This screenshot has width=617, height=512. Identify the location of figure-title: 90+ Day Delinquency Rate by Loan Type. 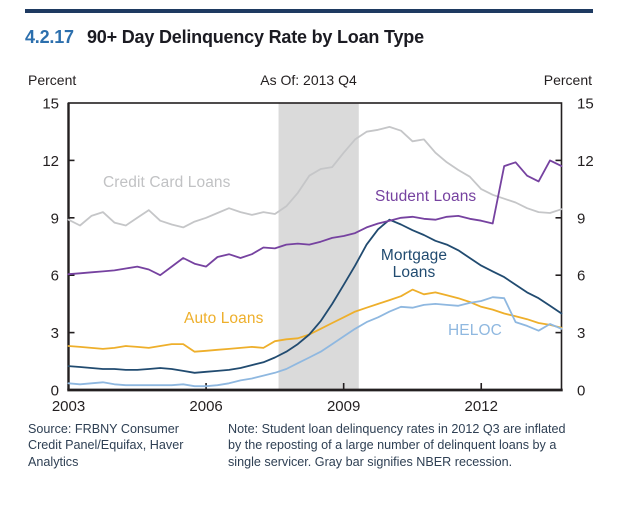
(255, 37).